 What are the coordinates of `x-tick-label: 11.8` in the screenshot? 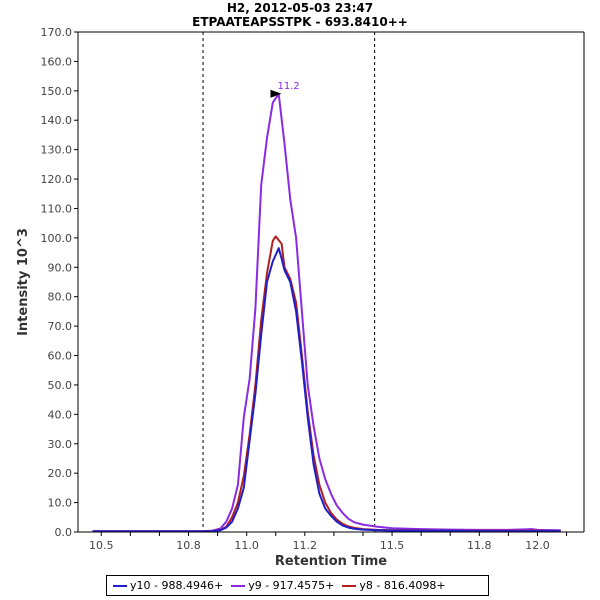 It's located at (479, 545).